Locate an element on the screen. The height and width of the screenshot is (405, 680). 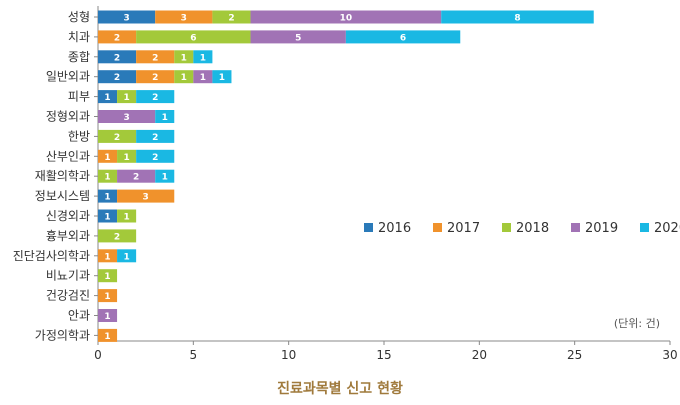
legend-swatch-2019 is located at coordinates (575, 227).